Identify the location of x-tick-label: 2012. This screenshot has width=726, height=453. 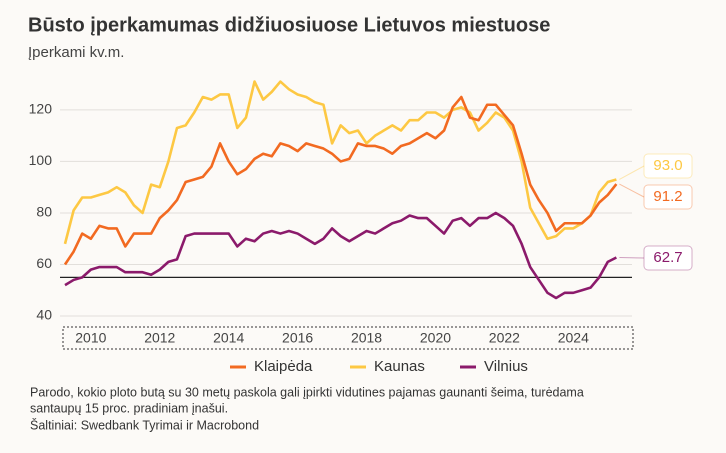
(159, 338).